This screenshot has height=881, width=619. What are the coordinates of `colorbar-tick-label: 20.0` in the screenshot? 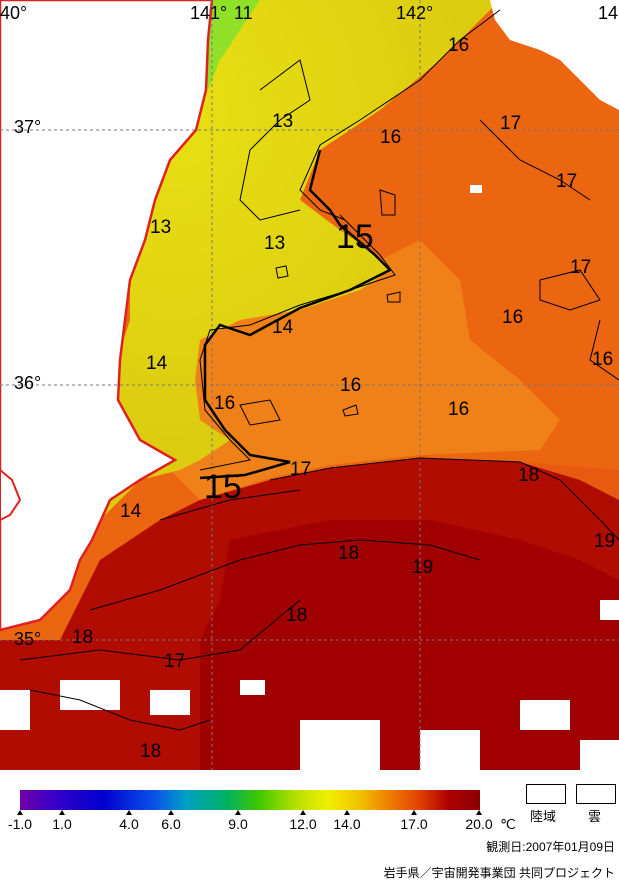 It's located at (479, 824).